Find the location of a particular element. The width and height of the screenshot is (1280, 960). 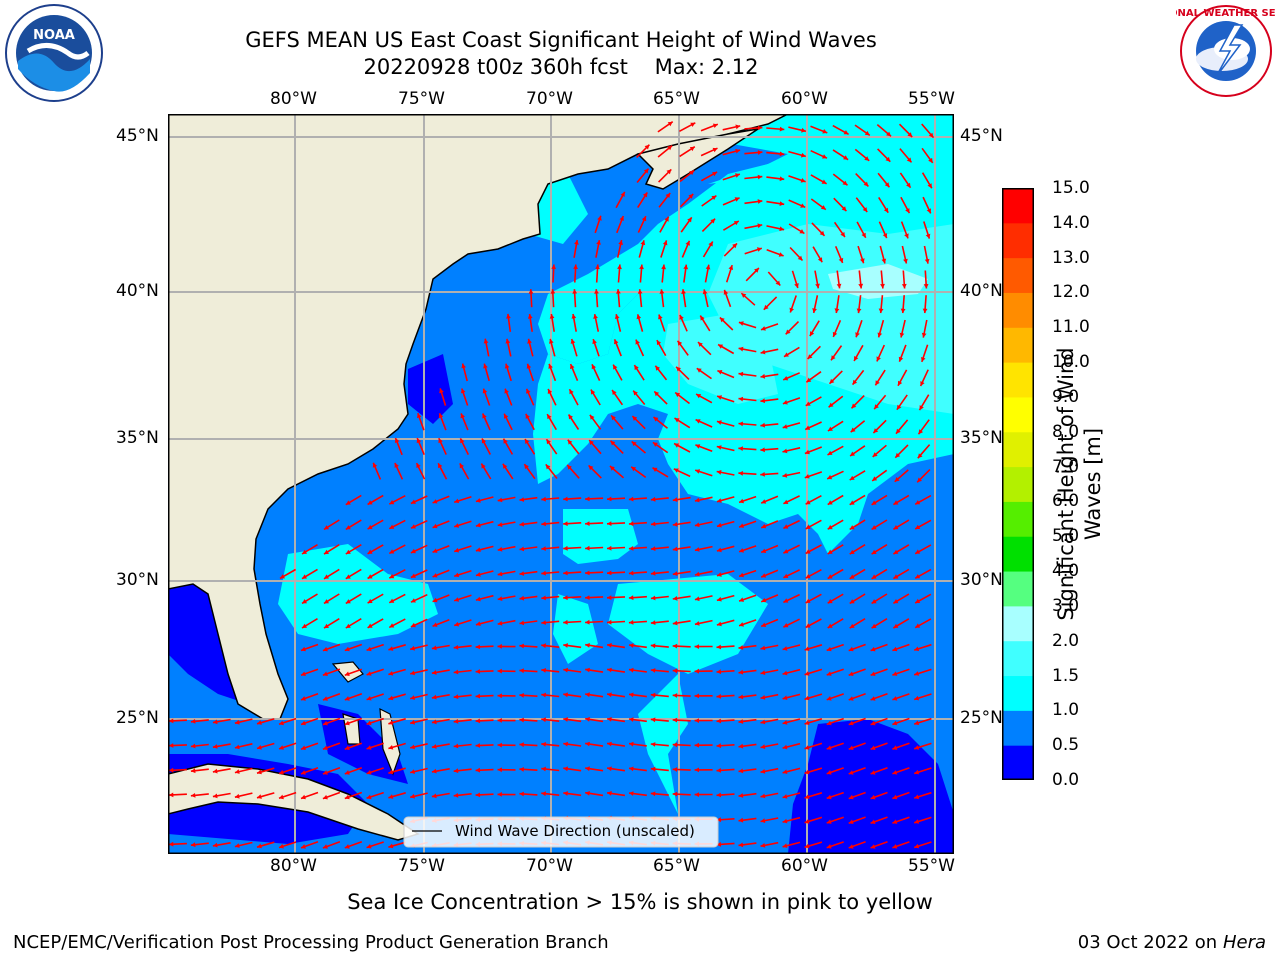

colorbar-tick-label: 1.0 is located at coordinates (1066, 710).